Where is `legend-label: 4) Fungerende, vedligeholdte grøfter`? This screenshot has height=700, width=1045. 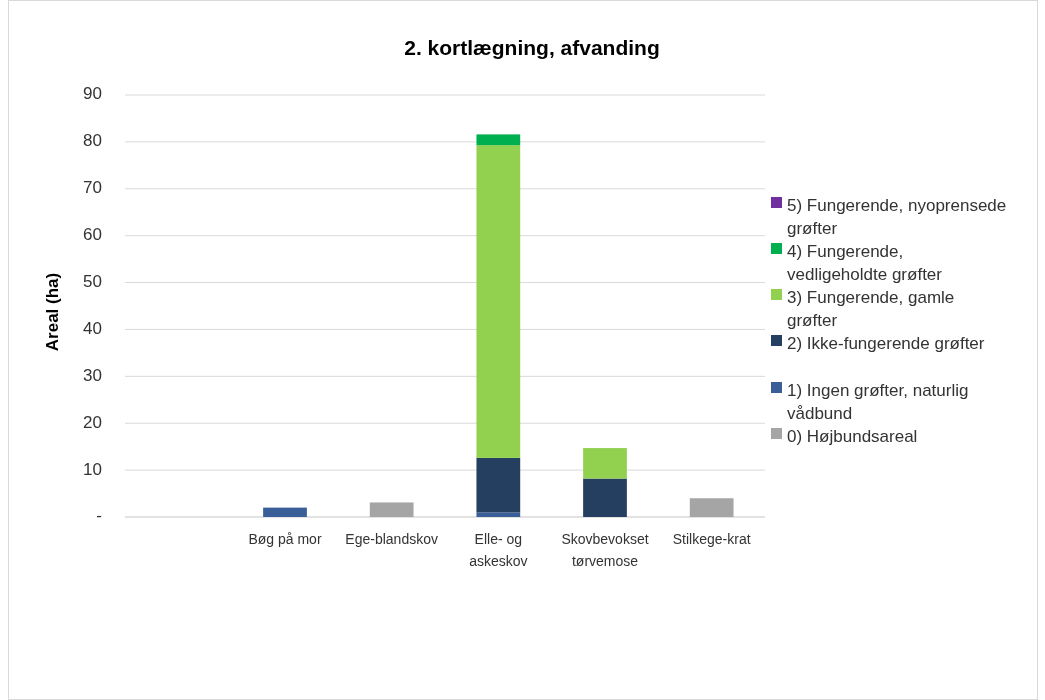
legend-label: 4) Fungerende, vedligeholdte grøfter is located at coordinates (865, 263).